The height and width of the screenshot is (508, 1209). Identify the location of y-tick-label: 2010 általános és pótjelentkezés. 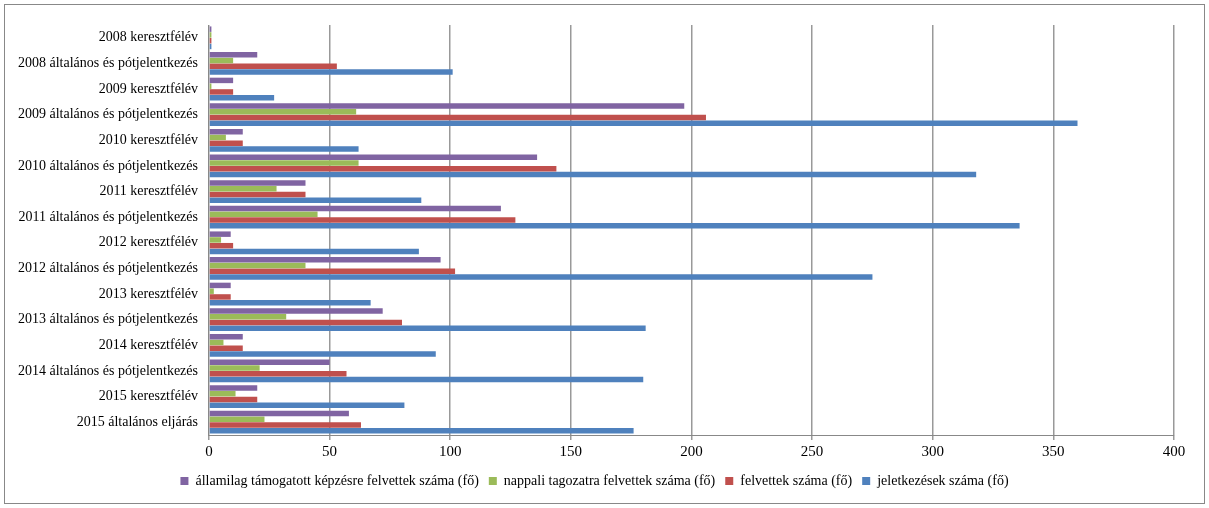
(108, 165).